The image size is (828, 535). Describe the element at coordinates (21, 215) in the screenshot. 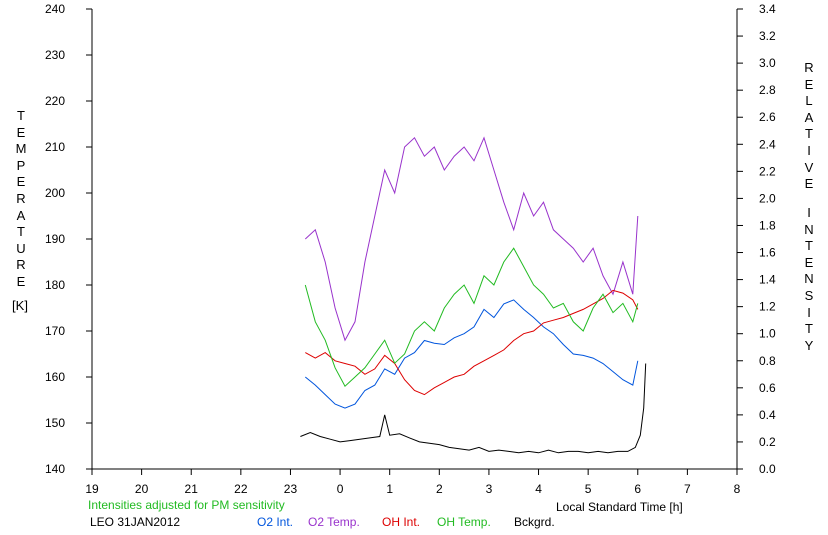

I see `y-left-label-letter: A` at that location.